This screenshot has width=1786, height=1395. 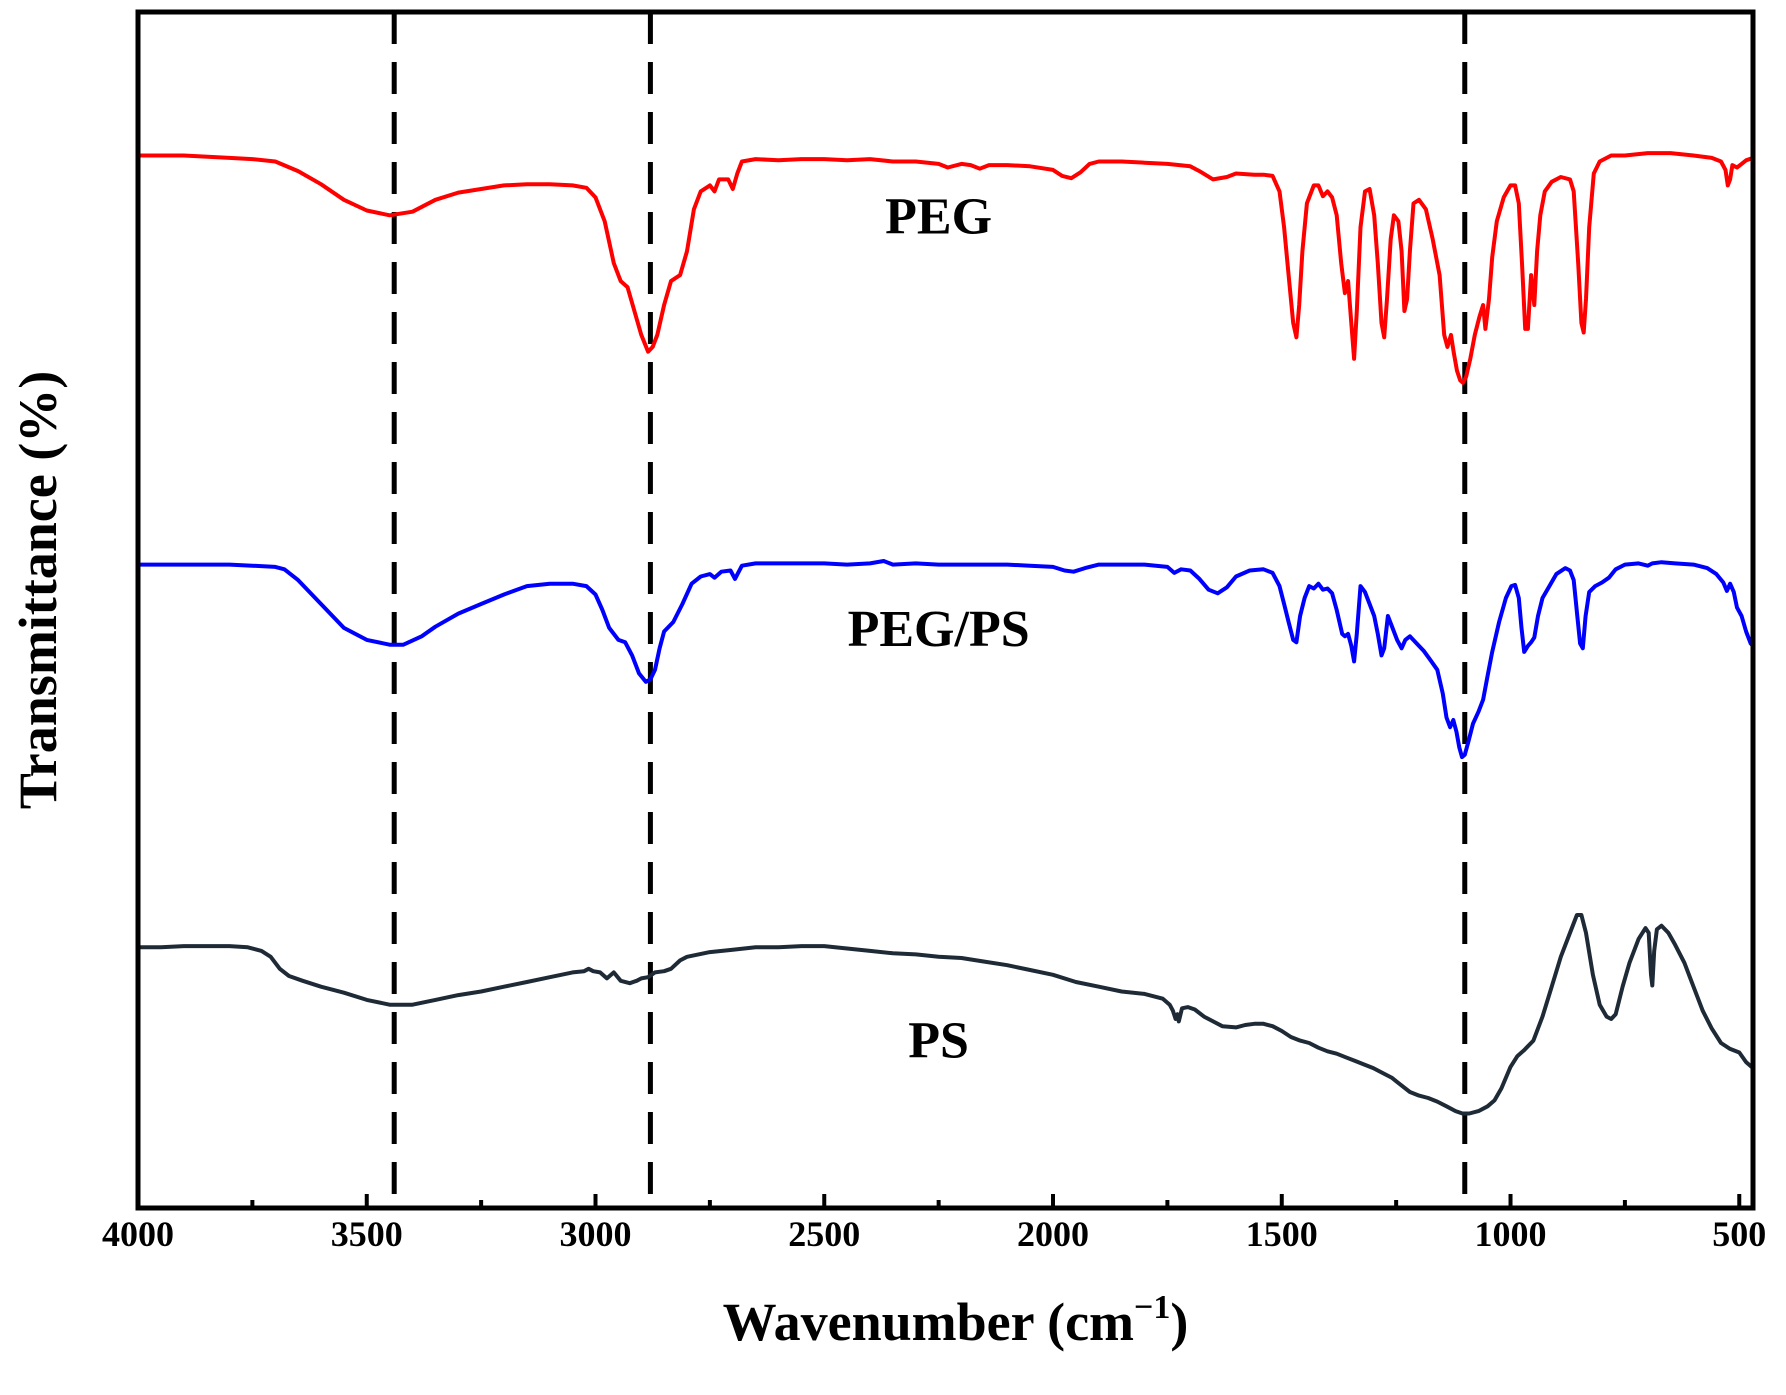 I want to click on x-tick-label: 1000, so click(x=1511, y=1234).